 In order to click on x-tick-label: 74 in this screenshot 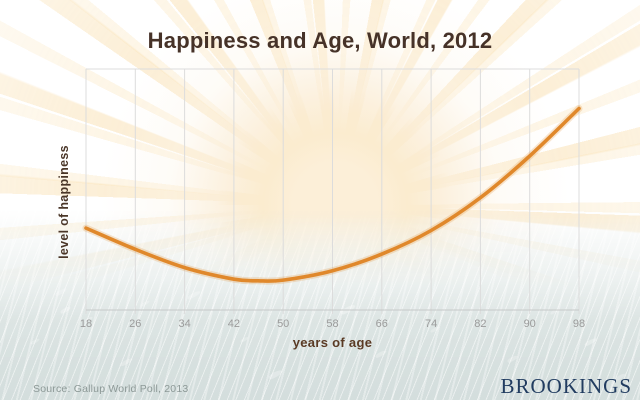, I will do `click(431, 324)`.